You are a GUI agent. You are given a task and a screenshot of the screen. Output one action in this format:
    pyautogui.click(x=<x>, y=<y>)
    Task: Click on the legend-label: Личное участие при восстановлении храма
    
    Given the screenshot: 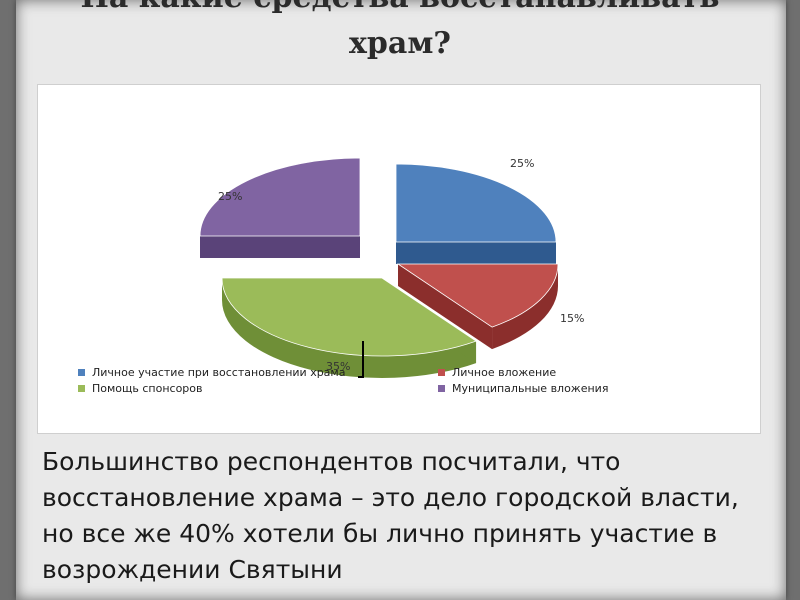 What is the action you would take?
    pyautogui.click(x=218, y=372)
    